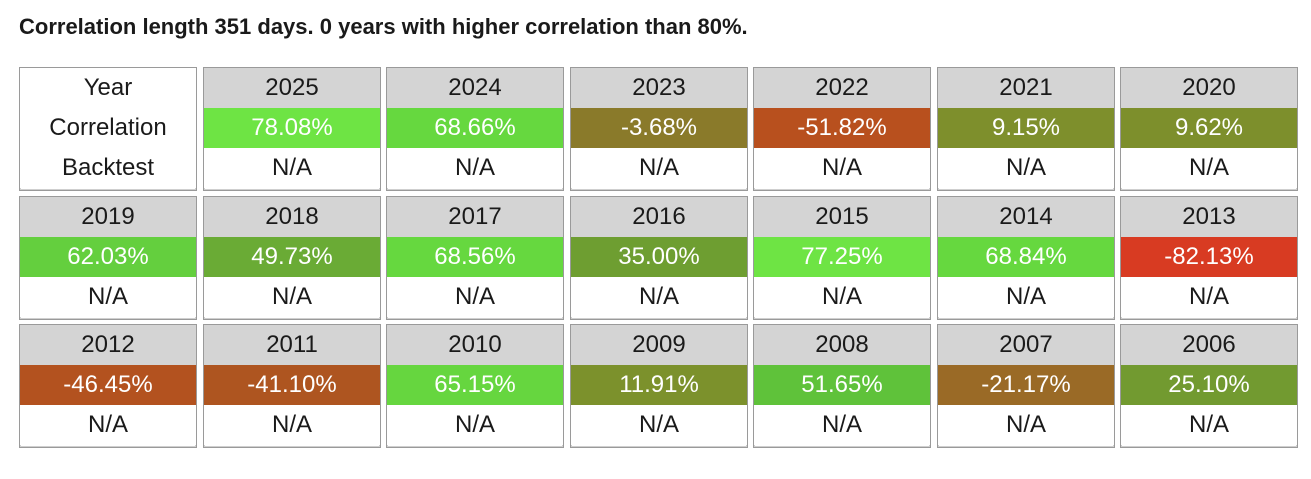 Image resolution: width=1311 pixels, height=479 pixels. I want to click on year-label: 2023, so click(659, 88).